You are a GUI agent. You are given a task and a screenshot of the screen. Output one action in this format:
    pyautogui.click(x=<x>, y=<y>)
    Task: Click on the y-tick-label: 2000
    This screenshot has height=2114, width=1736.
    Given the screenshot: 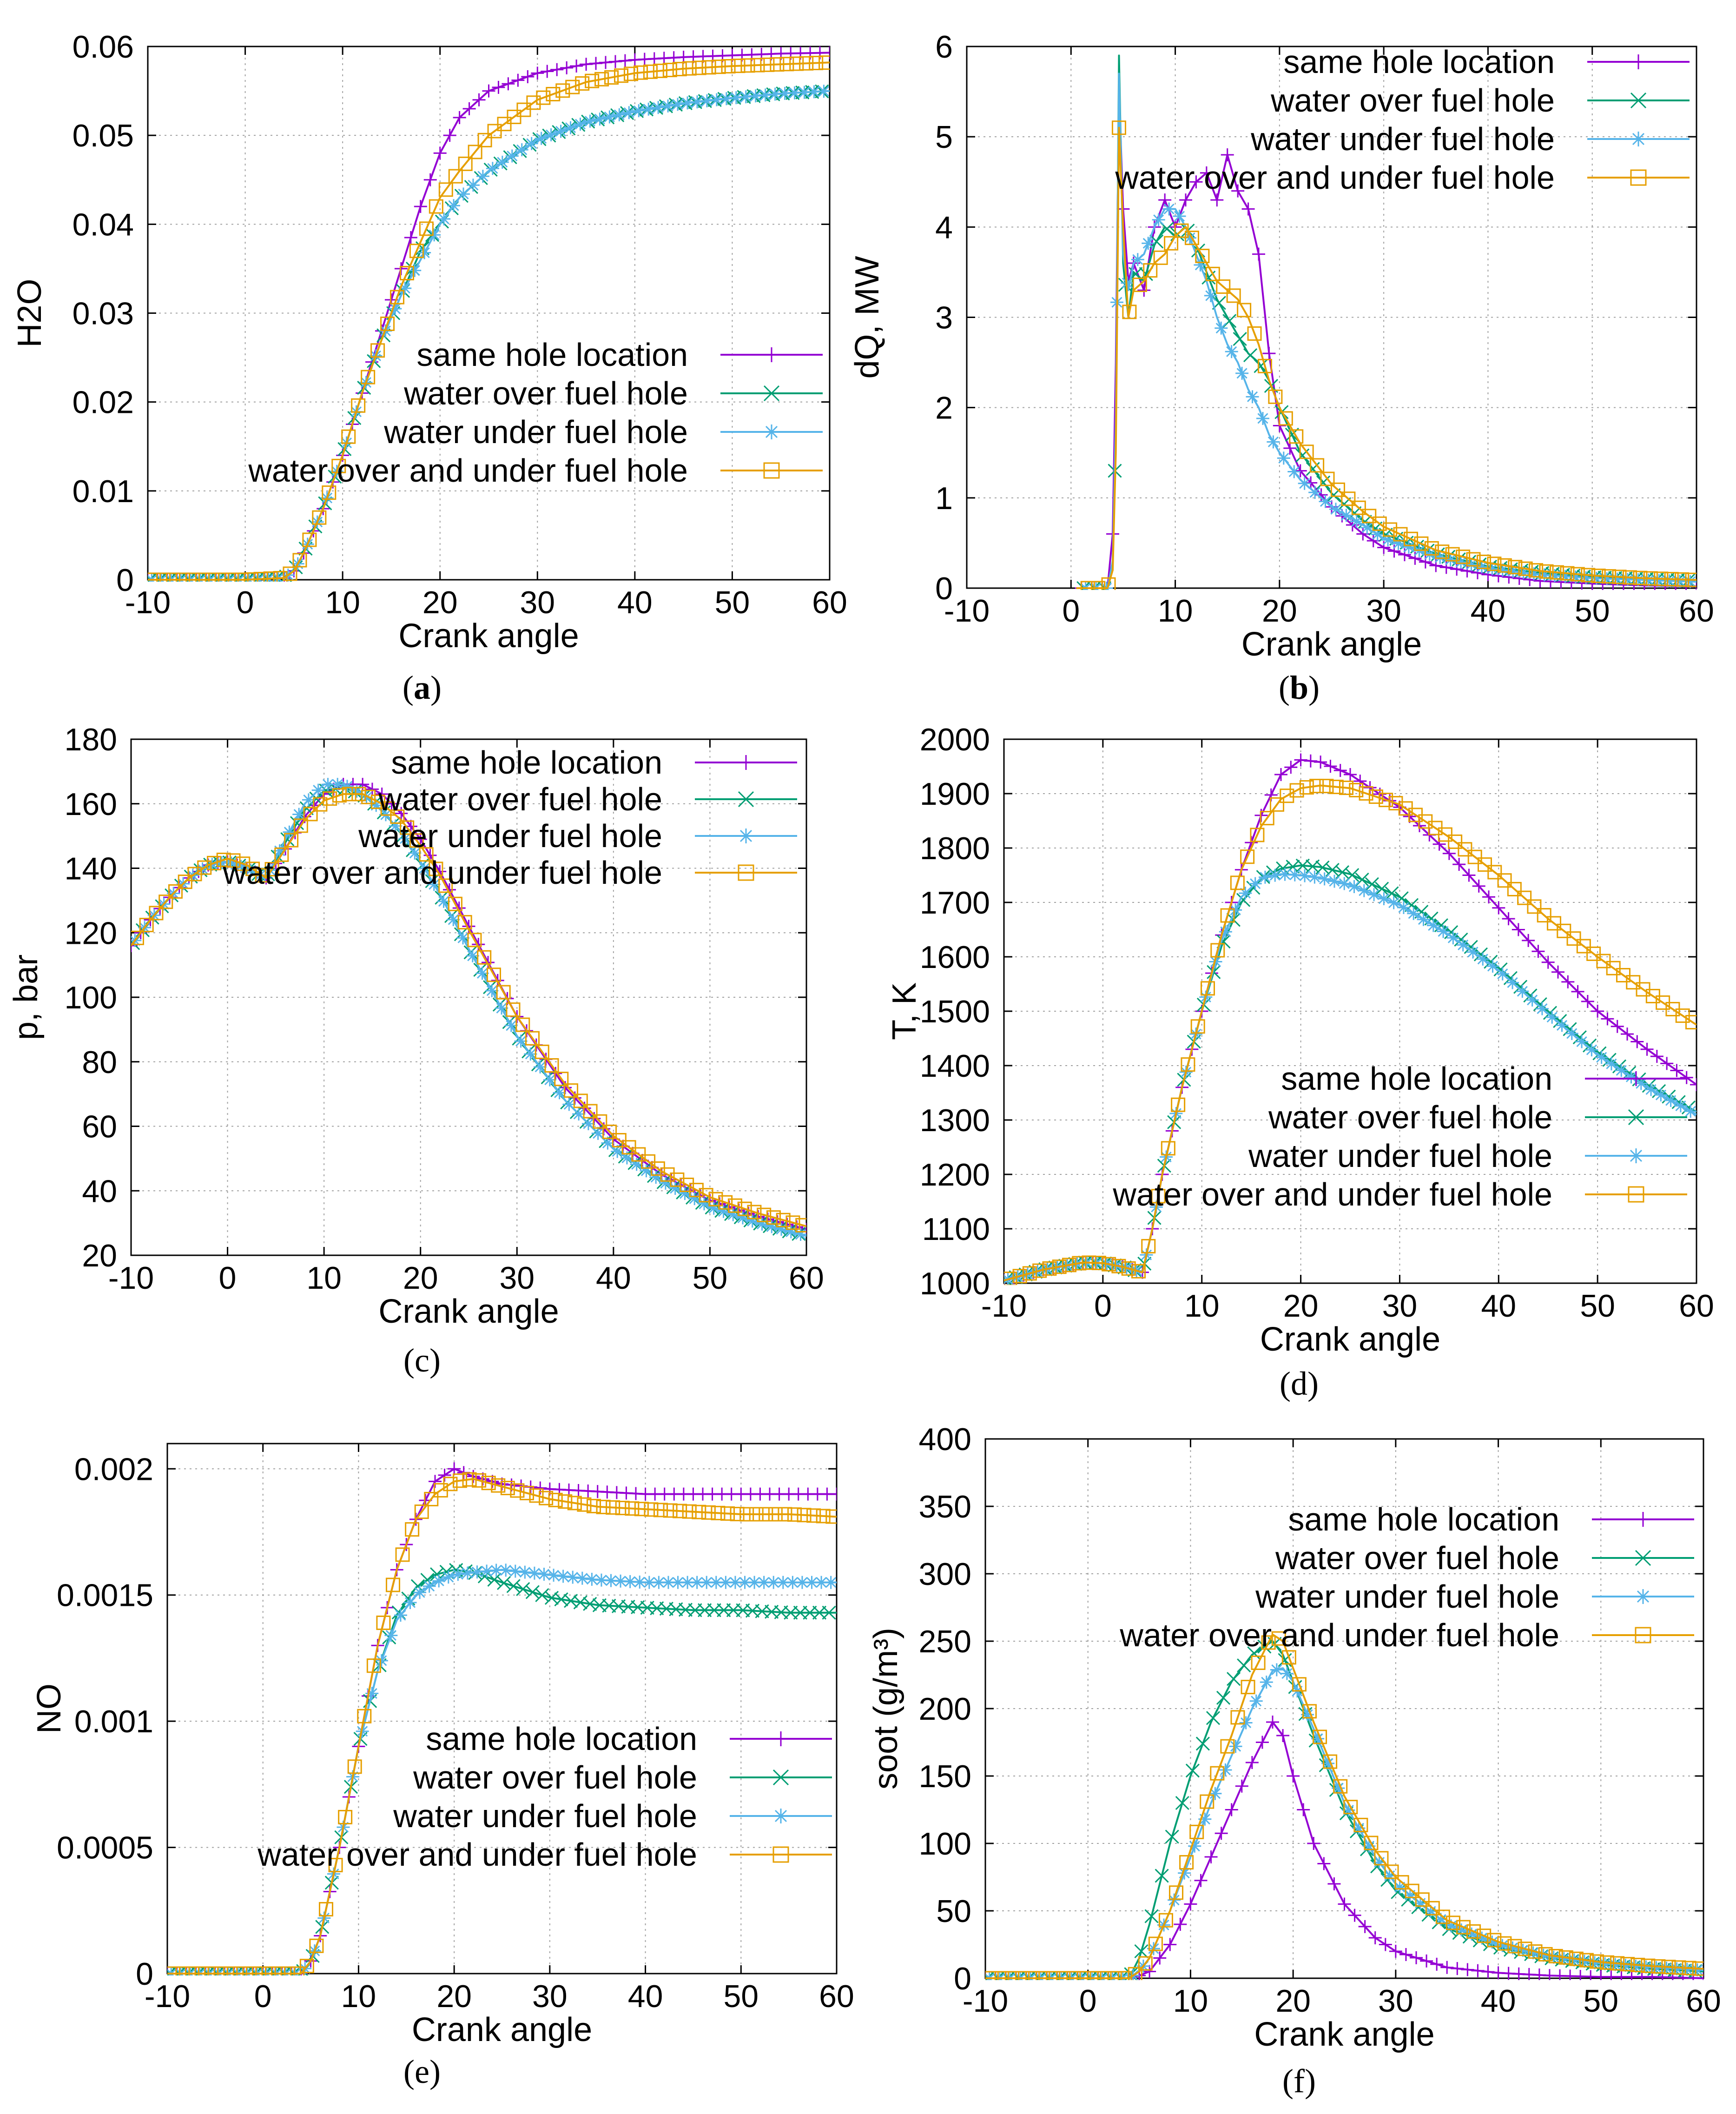 What is the action you would take?
    pyautogui.click(x=955, y=740)
    